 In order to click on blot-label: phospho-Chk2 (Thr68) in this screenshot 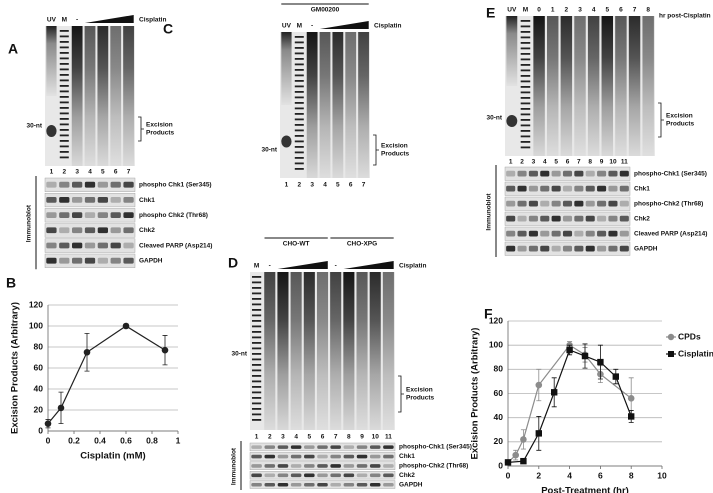, I will do `click(668, 203)`.